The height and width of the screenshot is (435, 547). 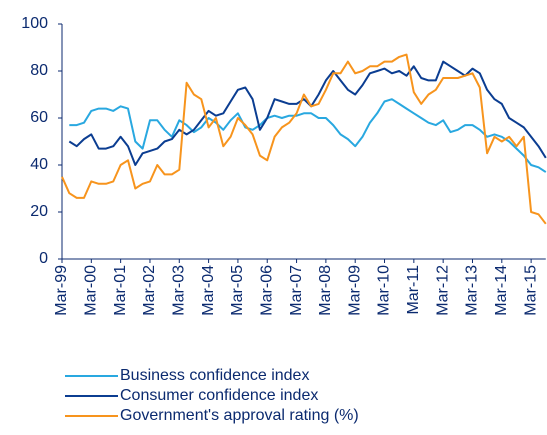 I want to click on legend-label: Government's approval rating (%), so click(x=239, y=415).